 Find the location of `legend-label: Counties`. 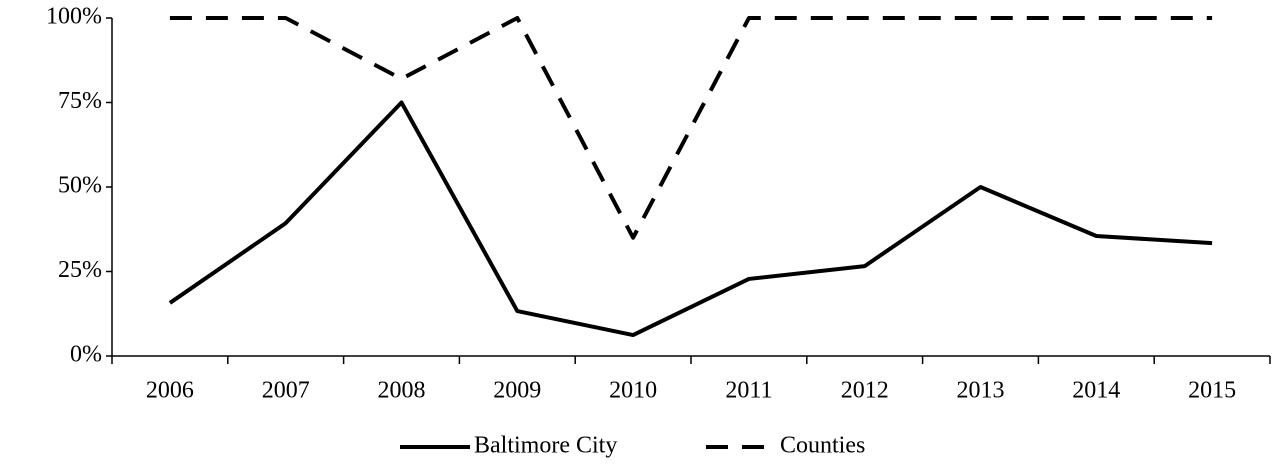

legend-label: Counties is located at coordinates (822, 446).